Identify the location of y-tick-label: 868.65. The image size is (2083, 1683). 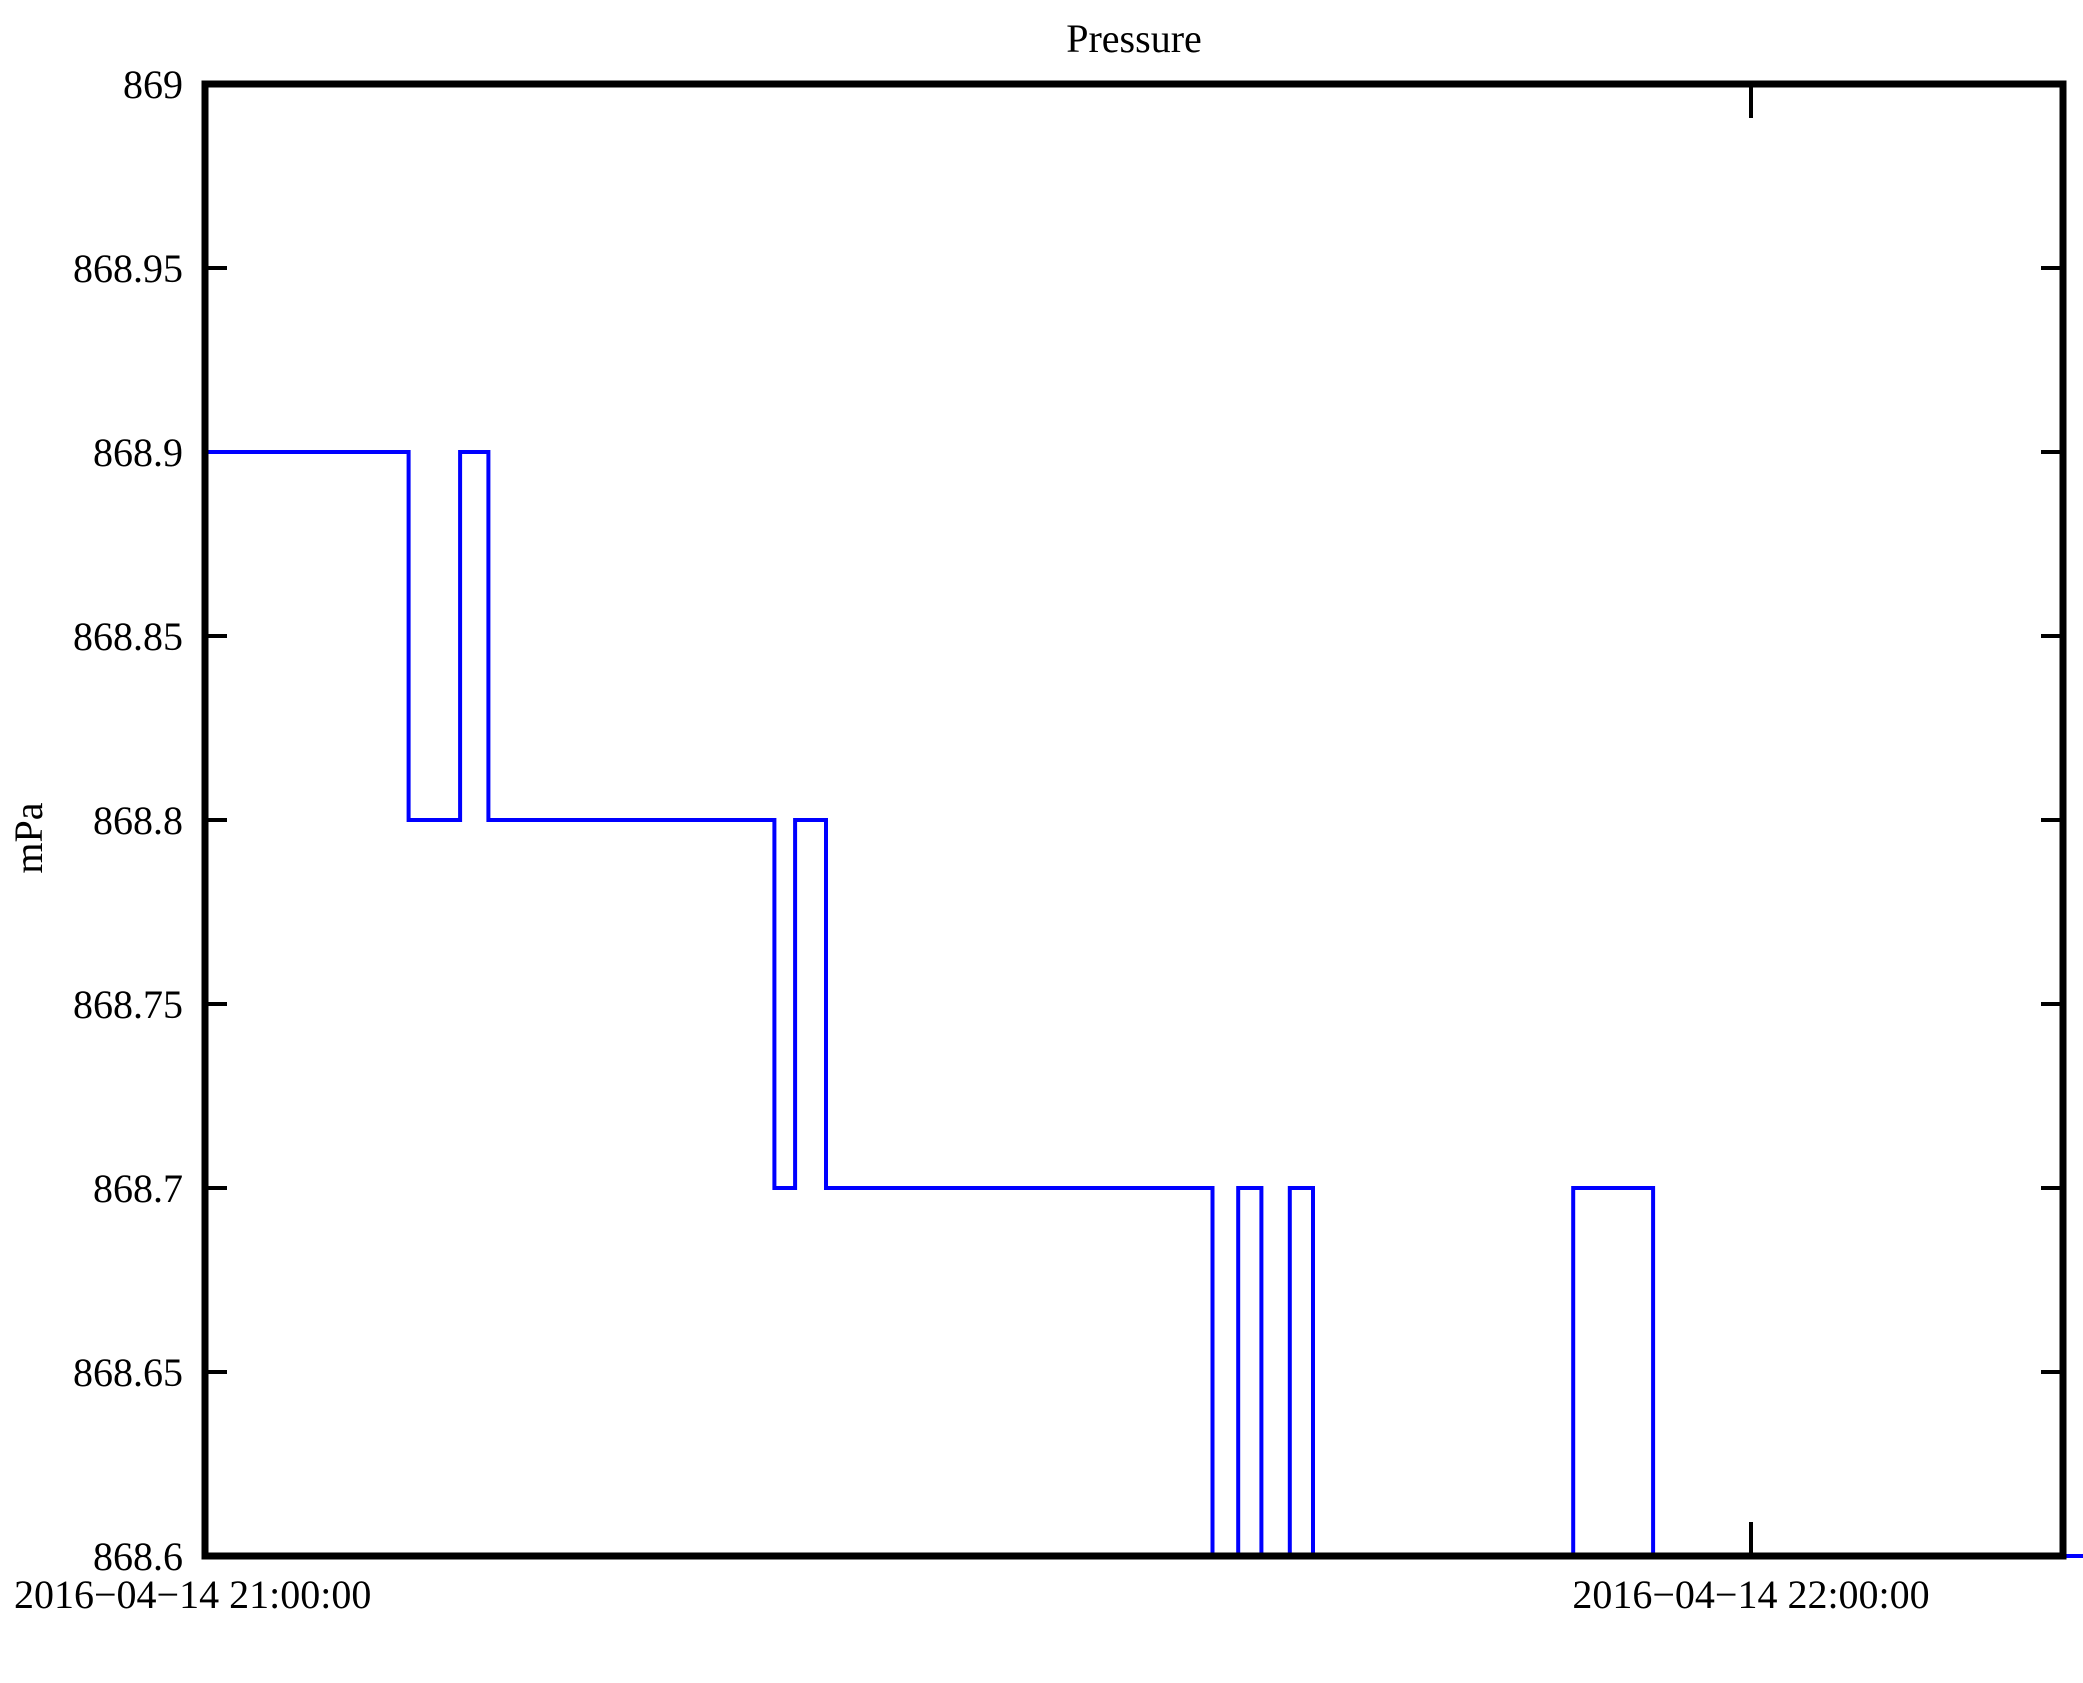
(128, 1372).